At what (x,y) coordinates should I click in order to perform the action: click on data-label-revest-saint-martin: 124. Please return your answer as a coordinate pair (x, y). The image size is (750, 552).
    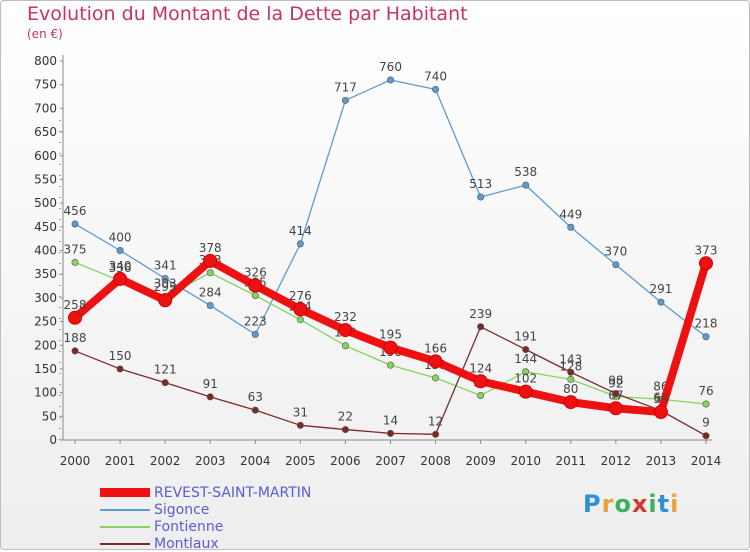
    Looking at the image, I should click on (480, 368).